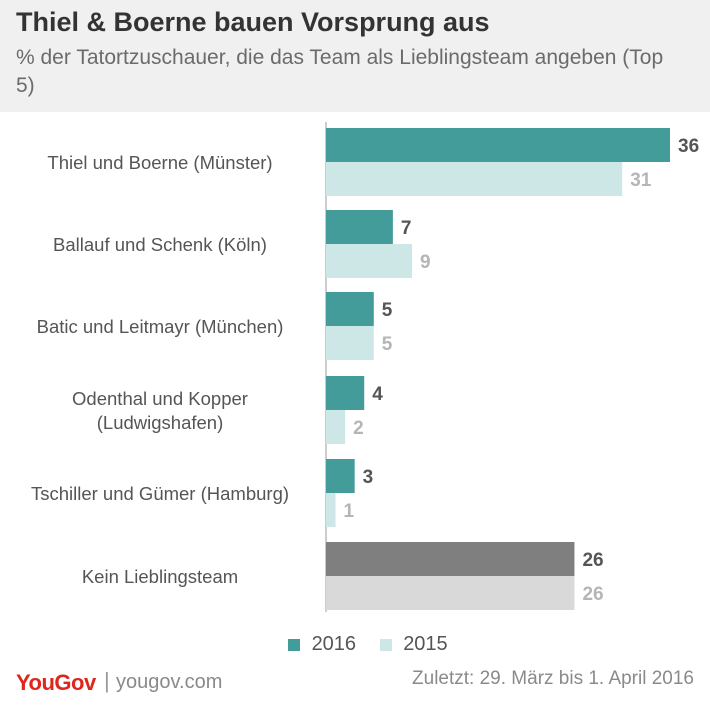 The height and width of the screenshot is (709, 710). Describe the element at coordinates (160, 410) in the screenshot. I see `category-label-3: Odenthal und Kopper (Ludwigshafen)` at that location.